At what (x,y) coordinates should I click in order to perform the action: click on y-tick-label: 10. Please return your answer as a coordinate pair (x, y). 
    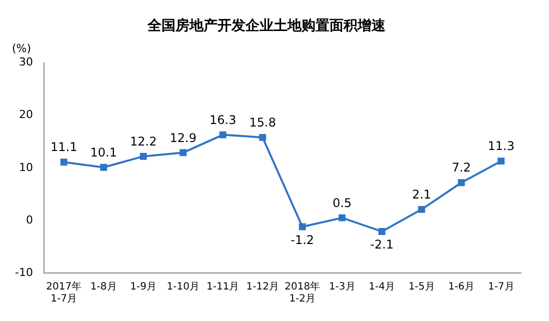
    Looking at the image, I should click on (25, 167).